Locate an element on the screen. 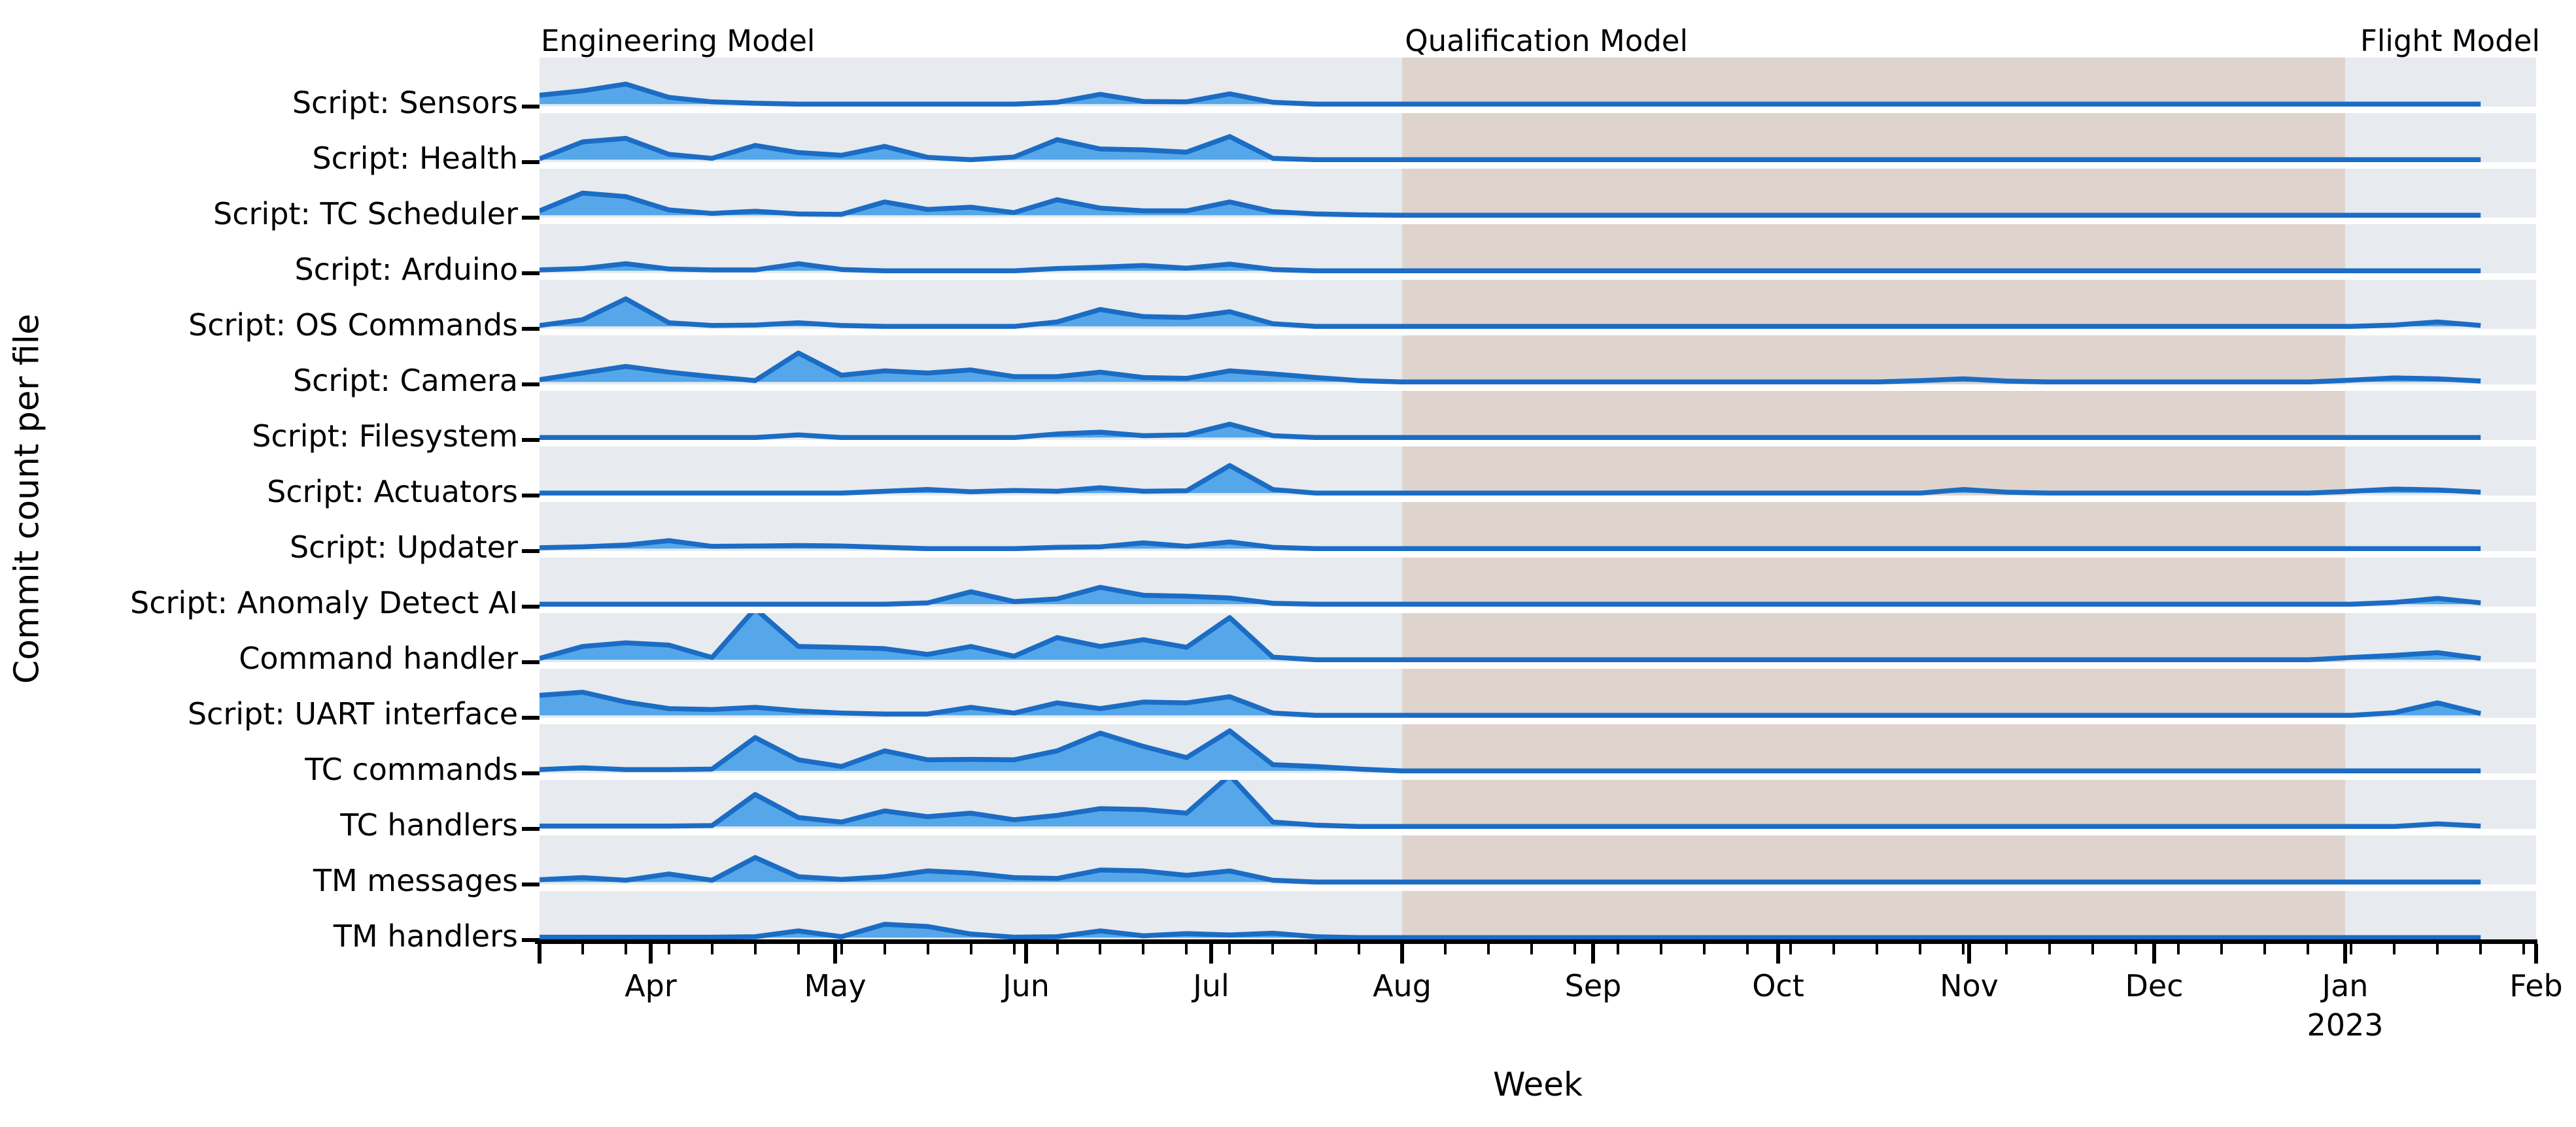  row-label: Script: Sensors is located at coordinates (405, 102).